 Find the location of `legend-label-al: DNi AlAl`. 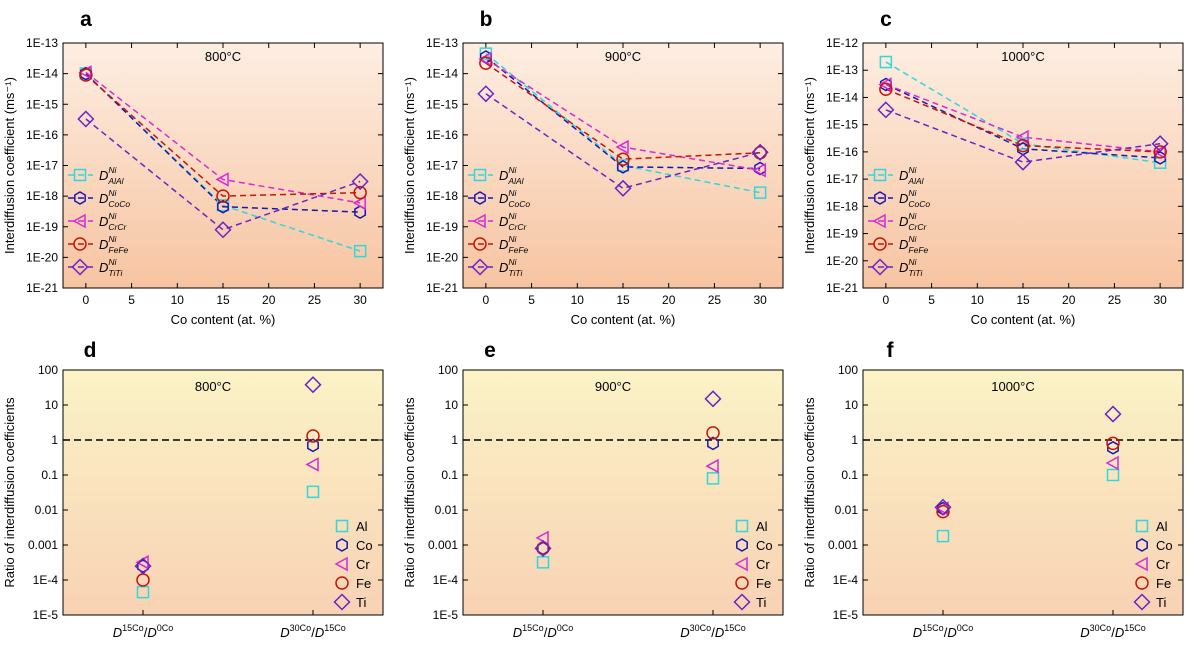

legend-label-al: DNi AlAl is located at coordinates (112, 175).